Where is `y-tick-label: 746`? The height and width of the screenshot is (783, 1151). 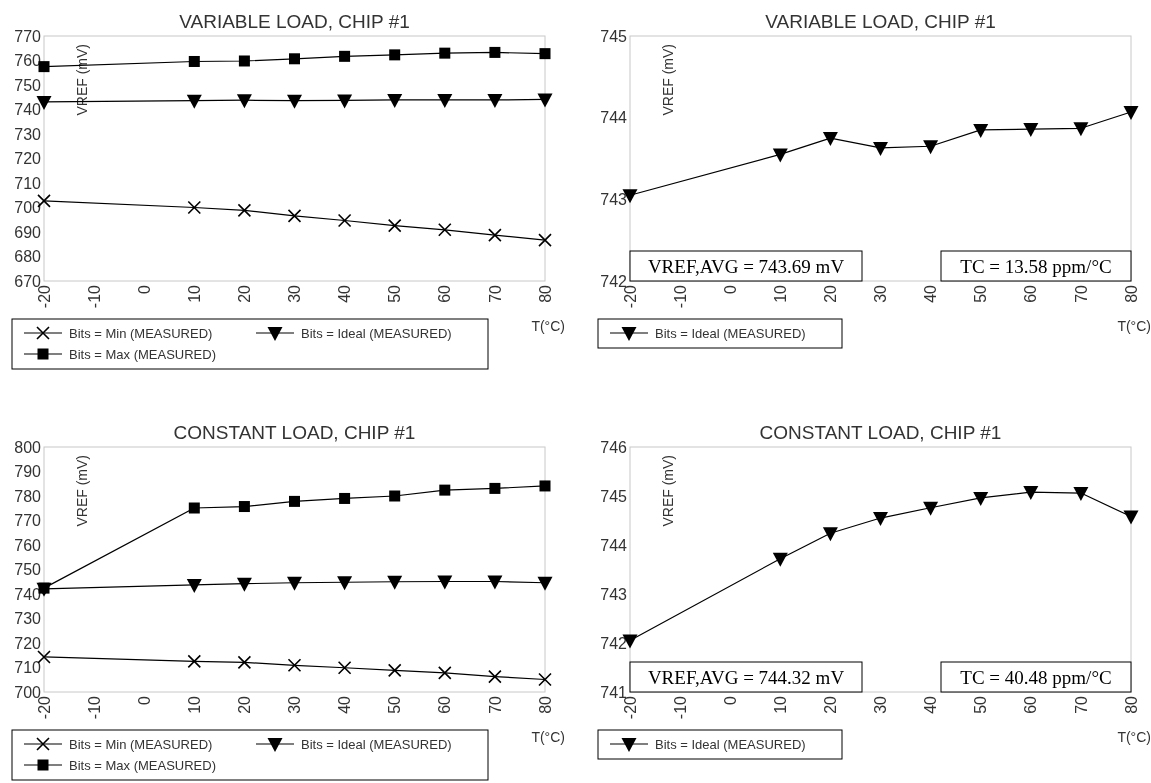
y-tick-label: 746 is located at coordinates (614, 447).